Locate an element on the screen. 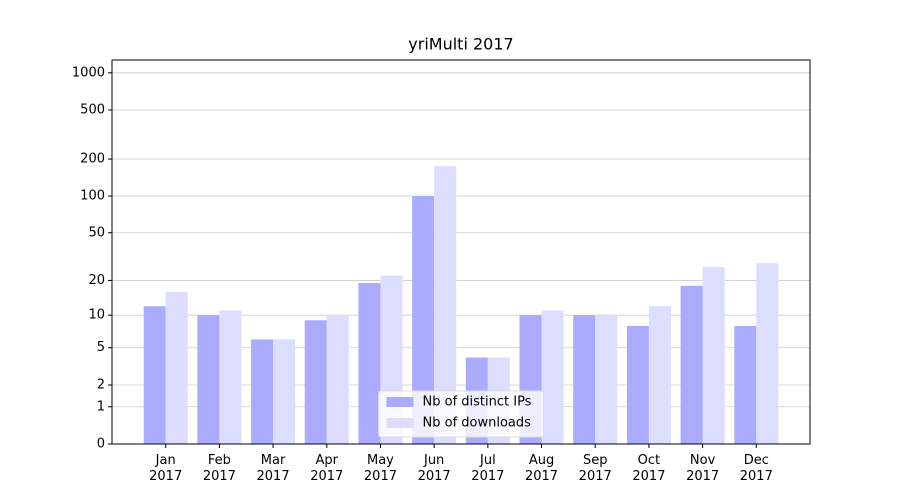 The image size is (900, 500). x-tick-label: Sep 2017 is located at coordinates (595, 468).